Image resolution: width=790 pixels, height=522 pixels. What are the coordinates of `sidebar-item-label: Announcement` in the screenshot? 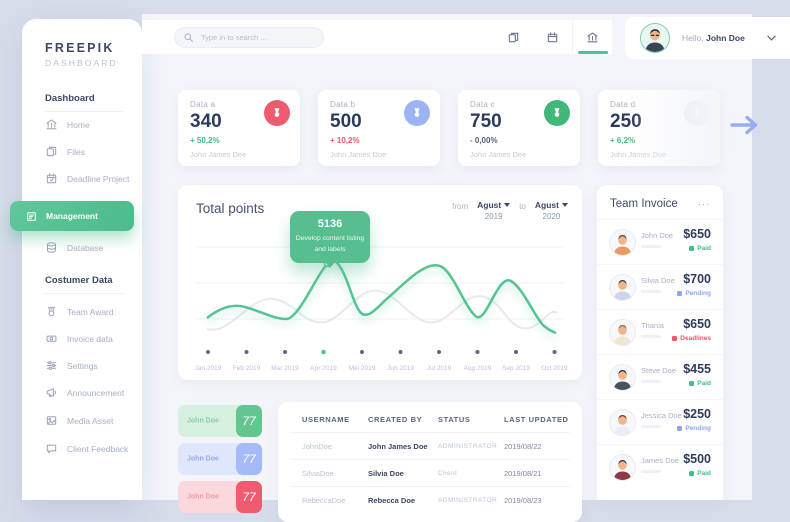 It's located at (96, 392).